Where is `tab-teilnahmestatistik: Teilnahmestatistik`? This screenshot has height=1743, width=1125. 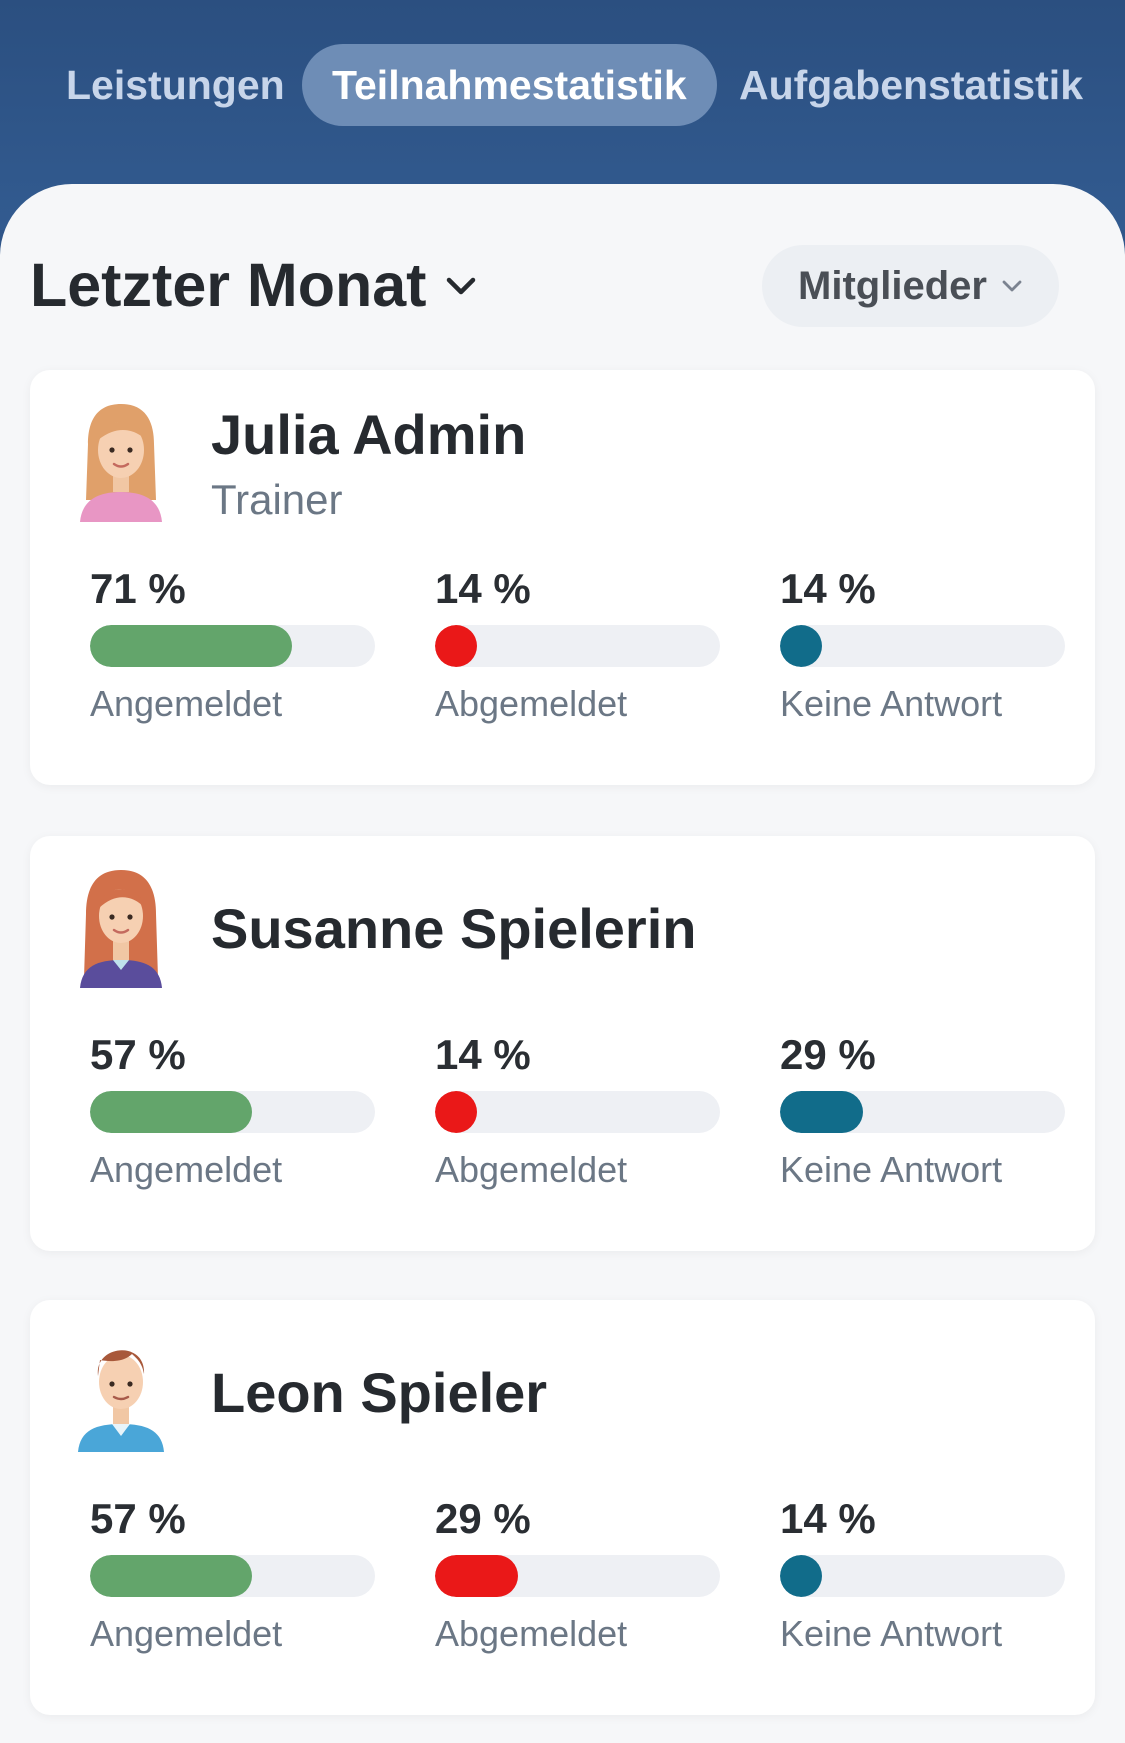 tab-teilnahmestatistik: Teilnahmestatistik is located at coordinates (509, 85).